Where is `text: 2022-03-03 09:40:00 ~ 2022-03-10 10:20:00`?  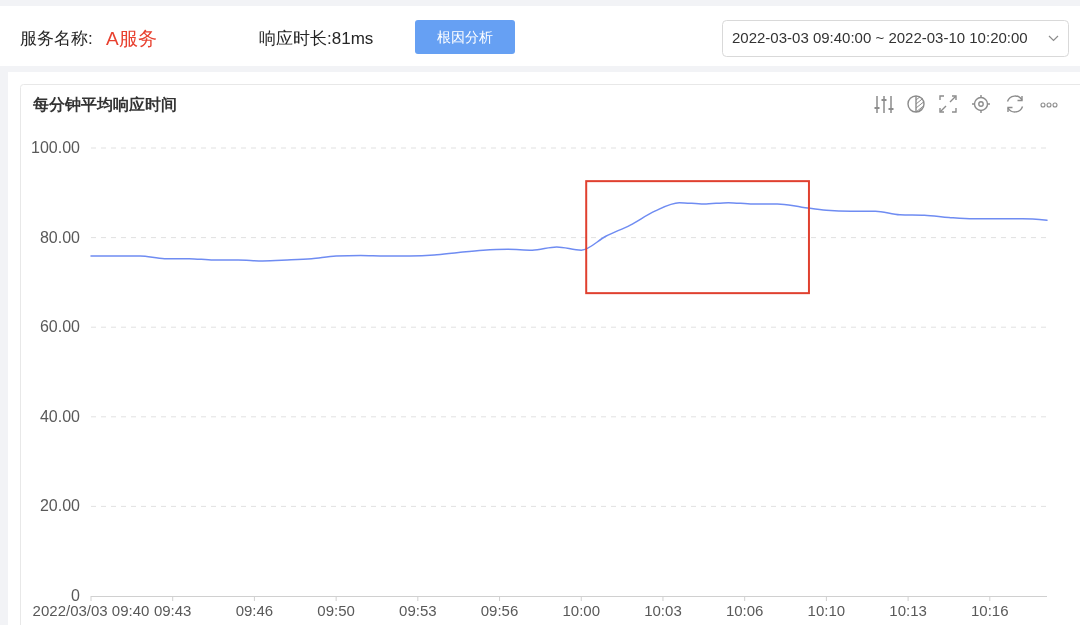
text: 2022-03-03 09:40:00 ~ 2022-03-10 10:20:00 is located at coordinates (880, 37).